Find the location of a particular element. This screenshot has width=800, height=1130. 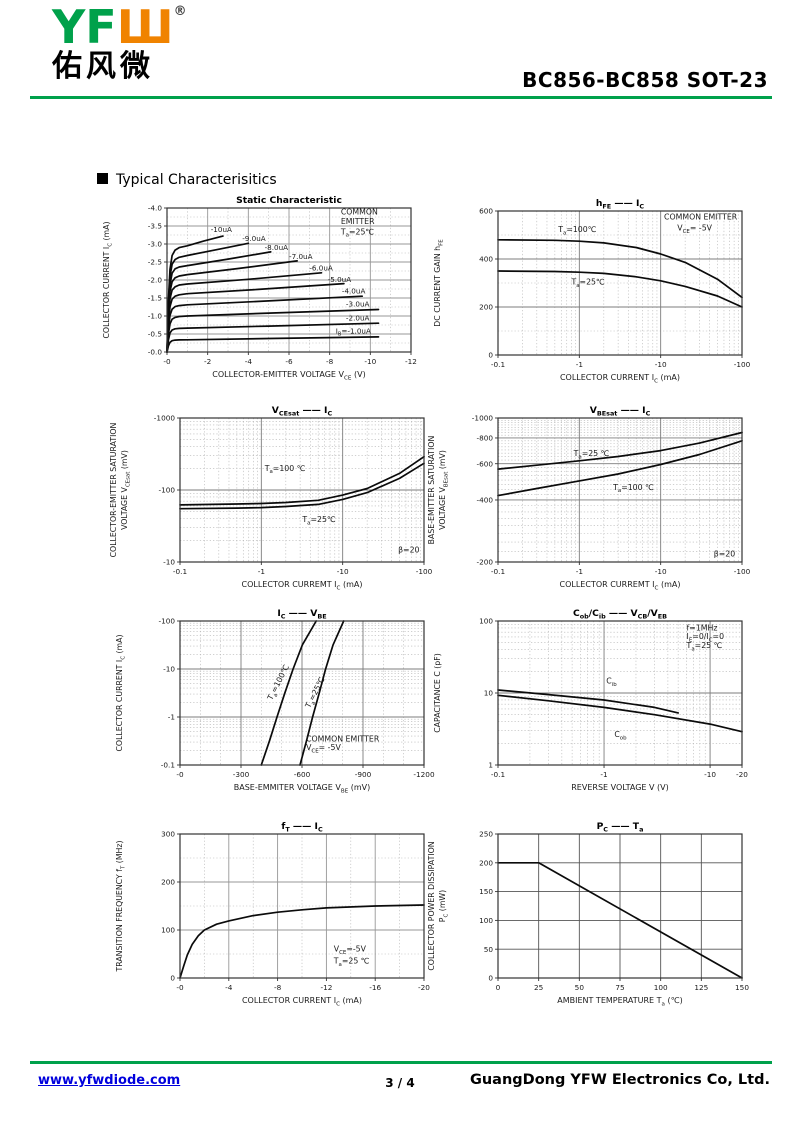

svg-text: 75 is located at coordinates (619, 987).